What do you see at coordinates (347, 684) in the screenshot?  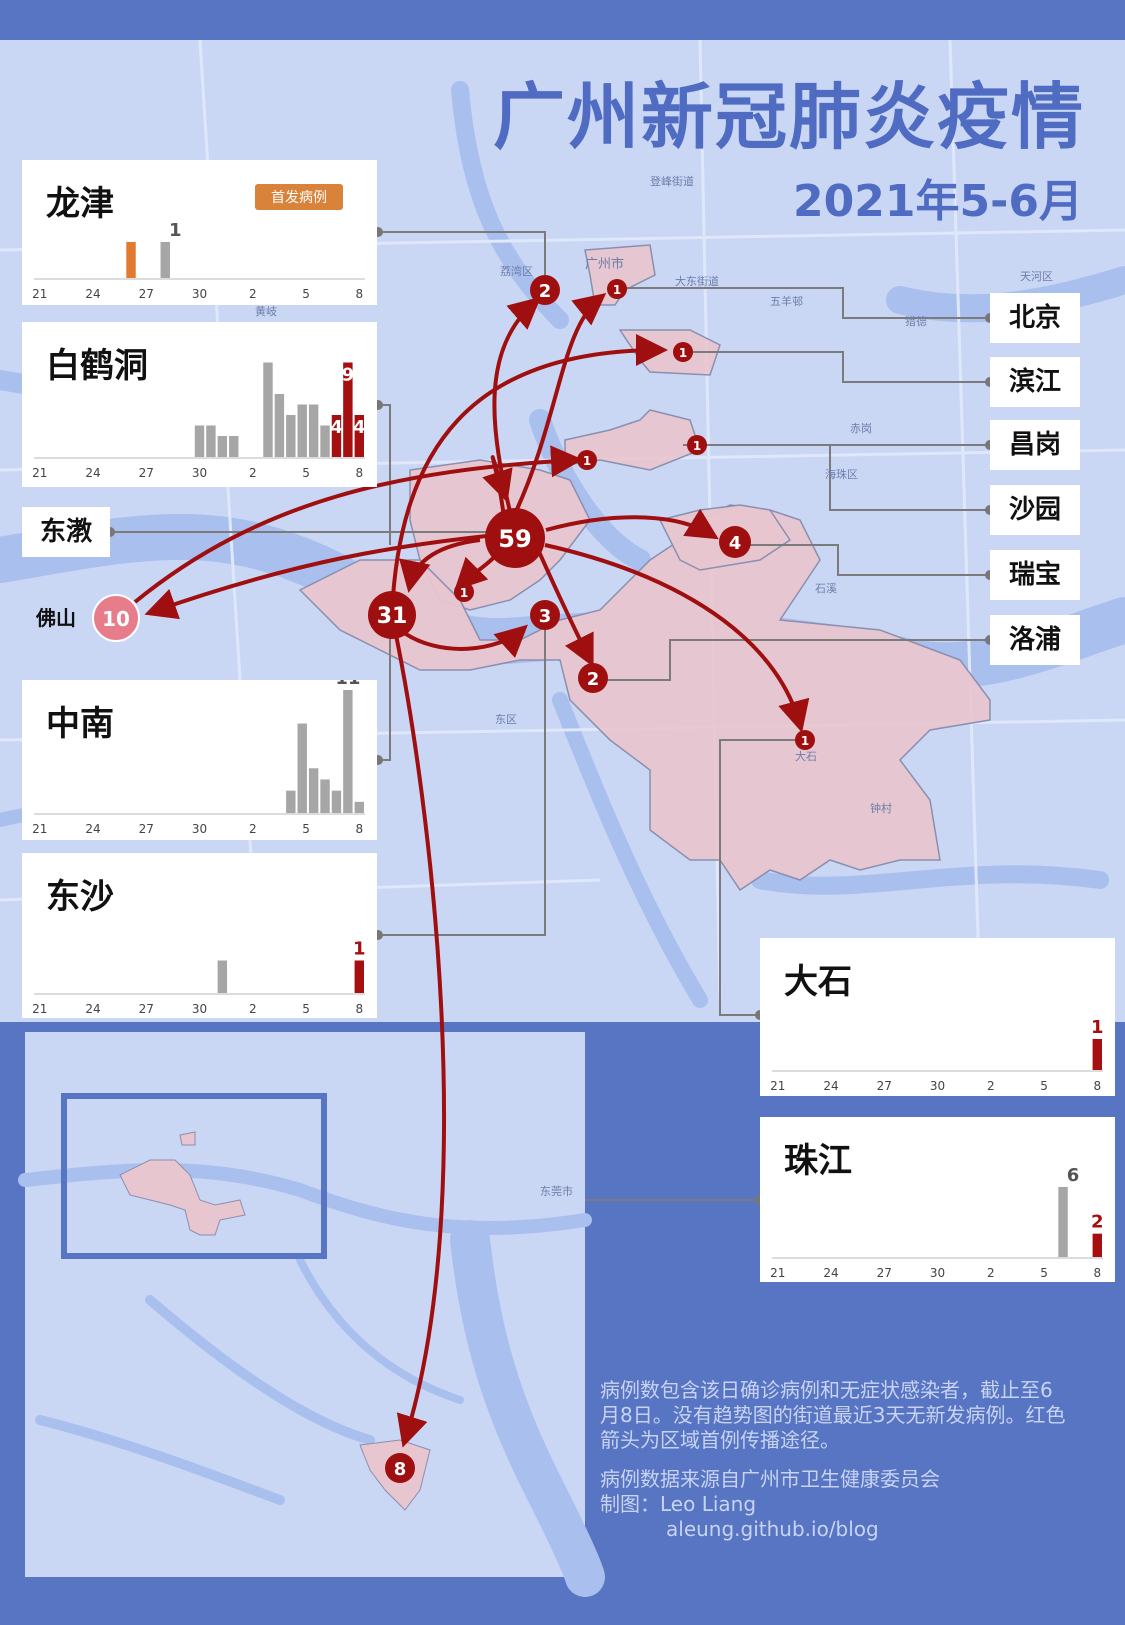 I see `chart-data-label: 11` at bounding box center [347, 684].